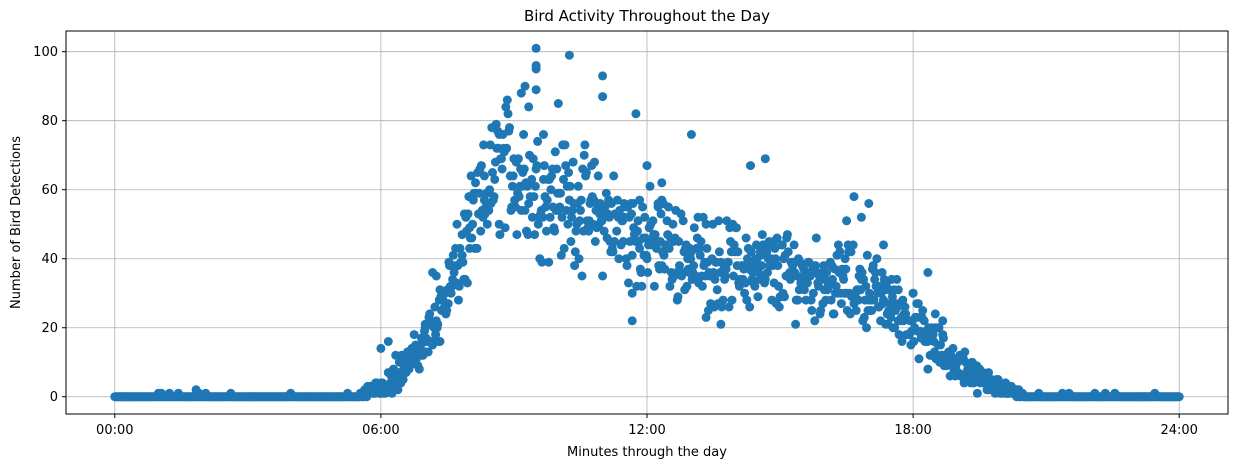 The height and width of the screenshot is (468, 1238). What do you see at coordinates (45, 52) in the screenshot?
I see `y-tick-label: 100` at bounding box center [45, 52].